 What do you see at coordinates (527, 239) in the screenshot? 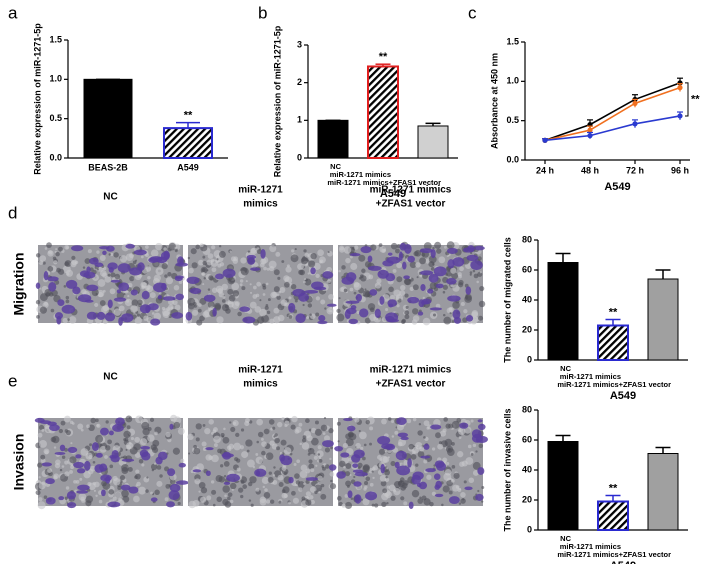
I see `y-tick-label: 80` at bounding box center [527, 239].